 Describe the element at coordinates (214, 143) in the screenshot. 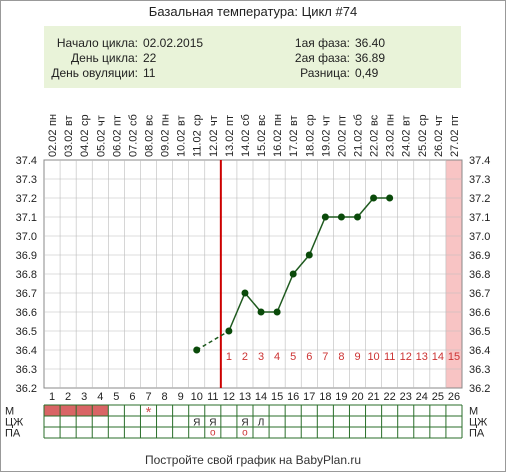

I see `date-label: 12.02` at that location.